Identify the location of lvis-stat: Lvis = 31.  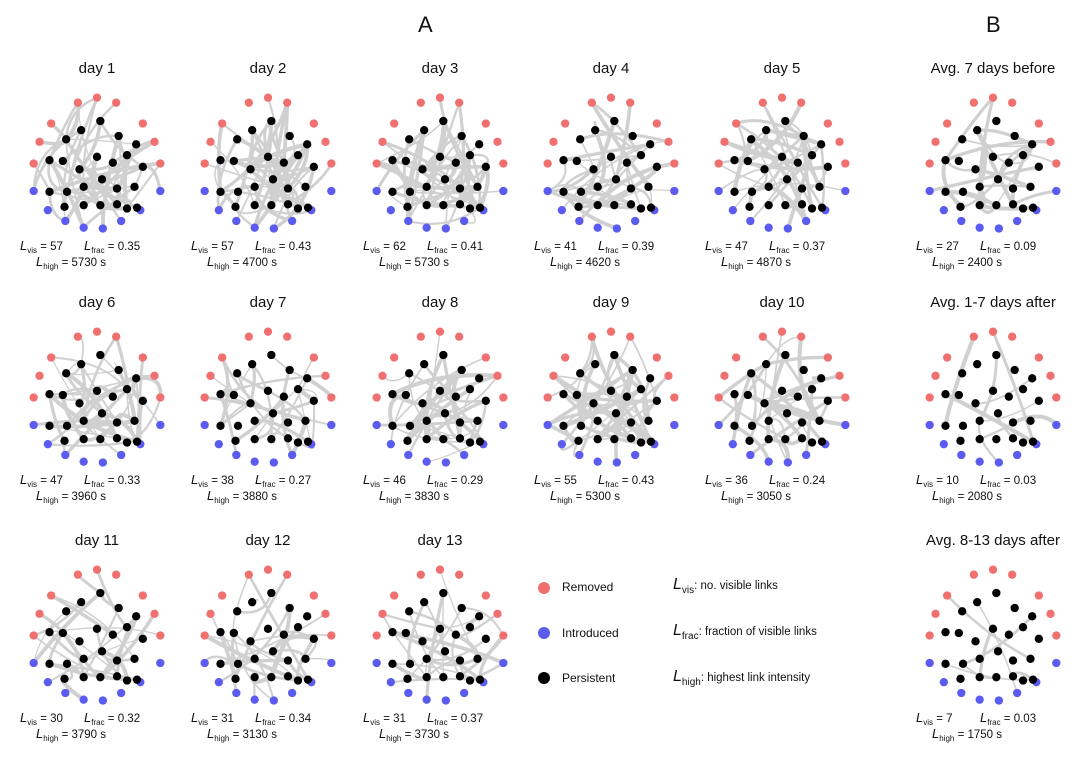
(212, 718).